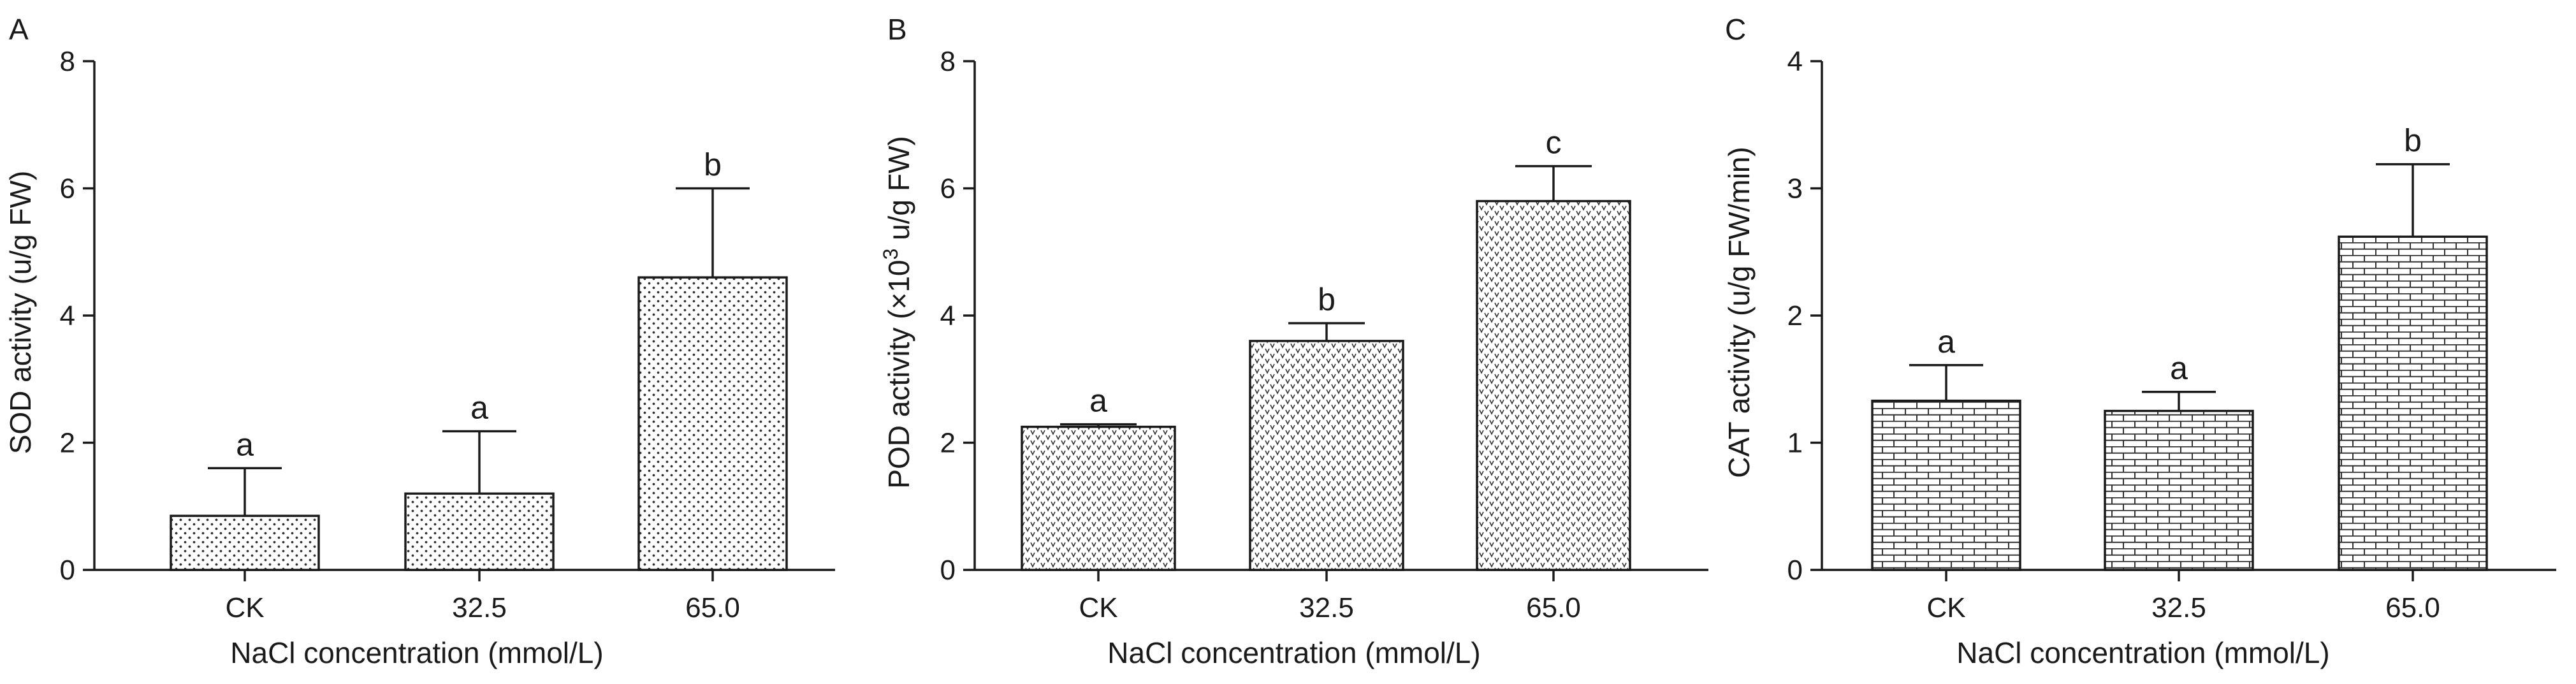  What do you see at coordinates (1795, 189) in the screenshot?
I see `y-tick-label: 3` at bounding box center [1795, 189].